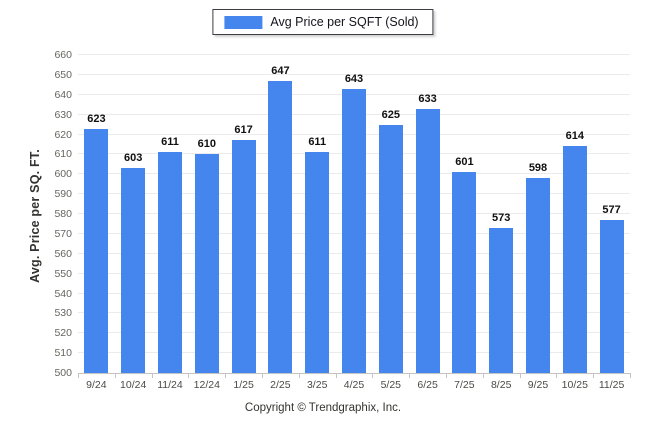 The image size is (646, 434). What do you see at coordinates (63, 154) in the screenshot?
I see `y-tick-label: 610` at bounding box center [63, 154].